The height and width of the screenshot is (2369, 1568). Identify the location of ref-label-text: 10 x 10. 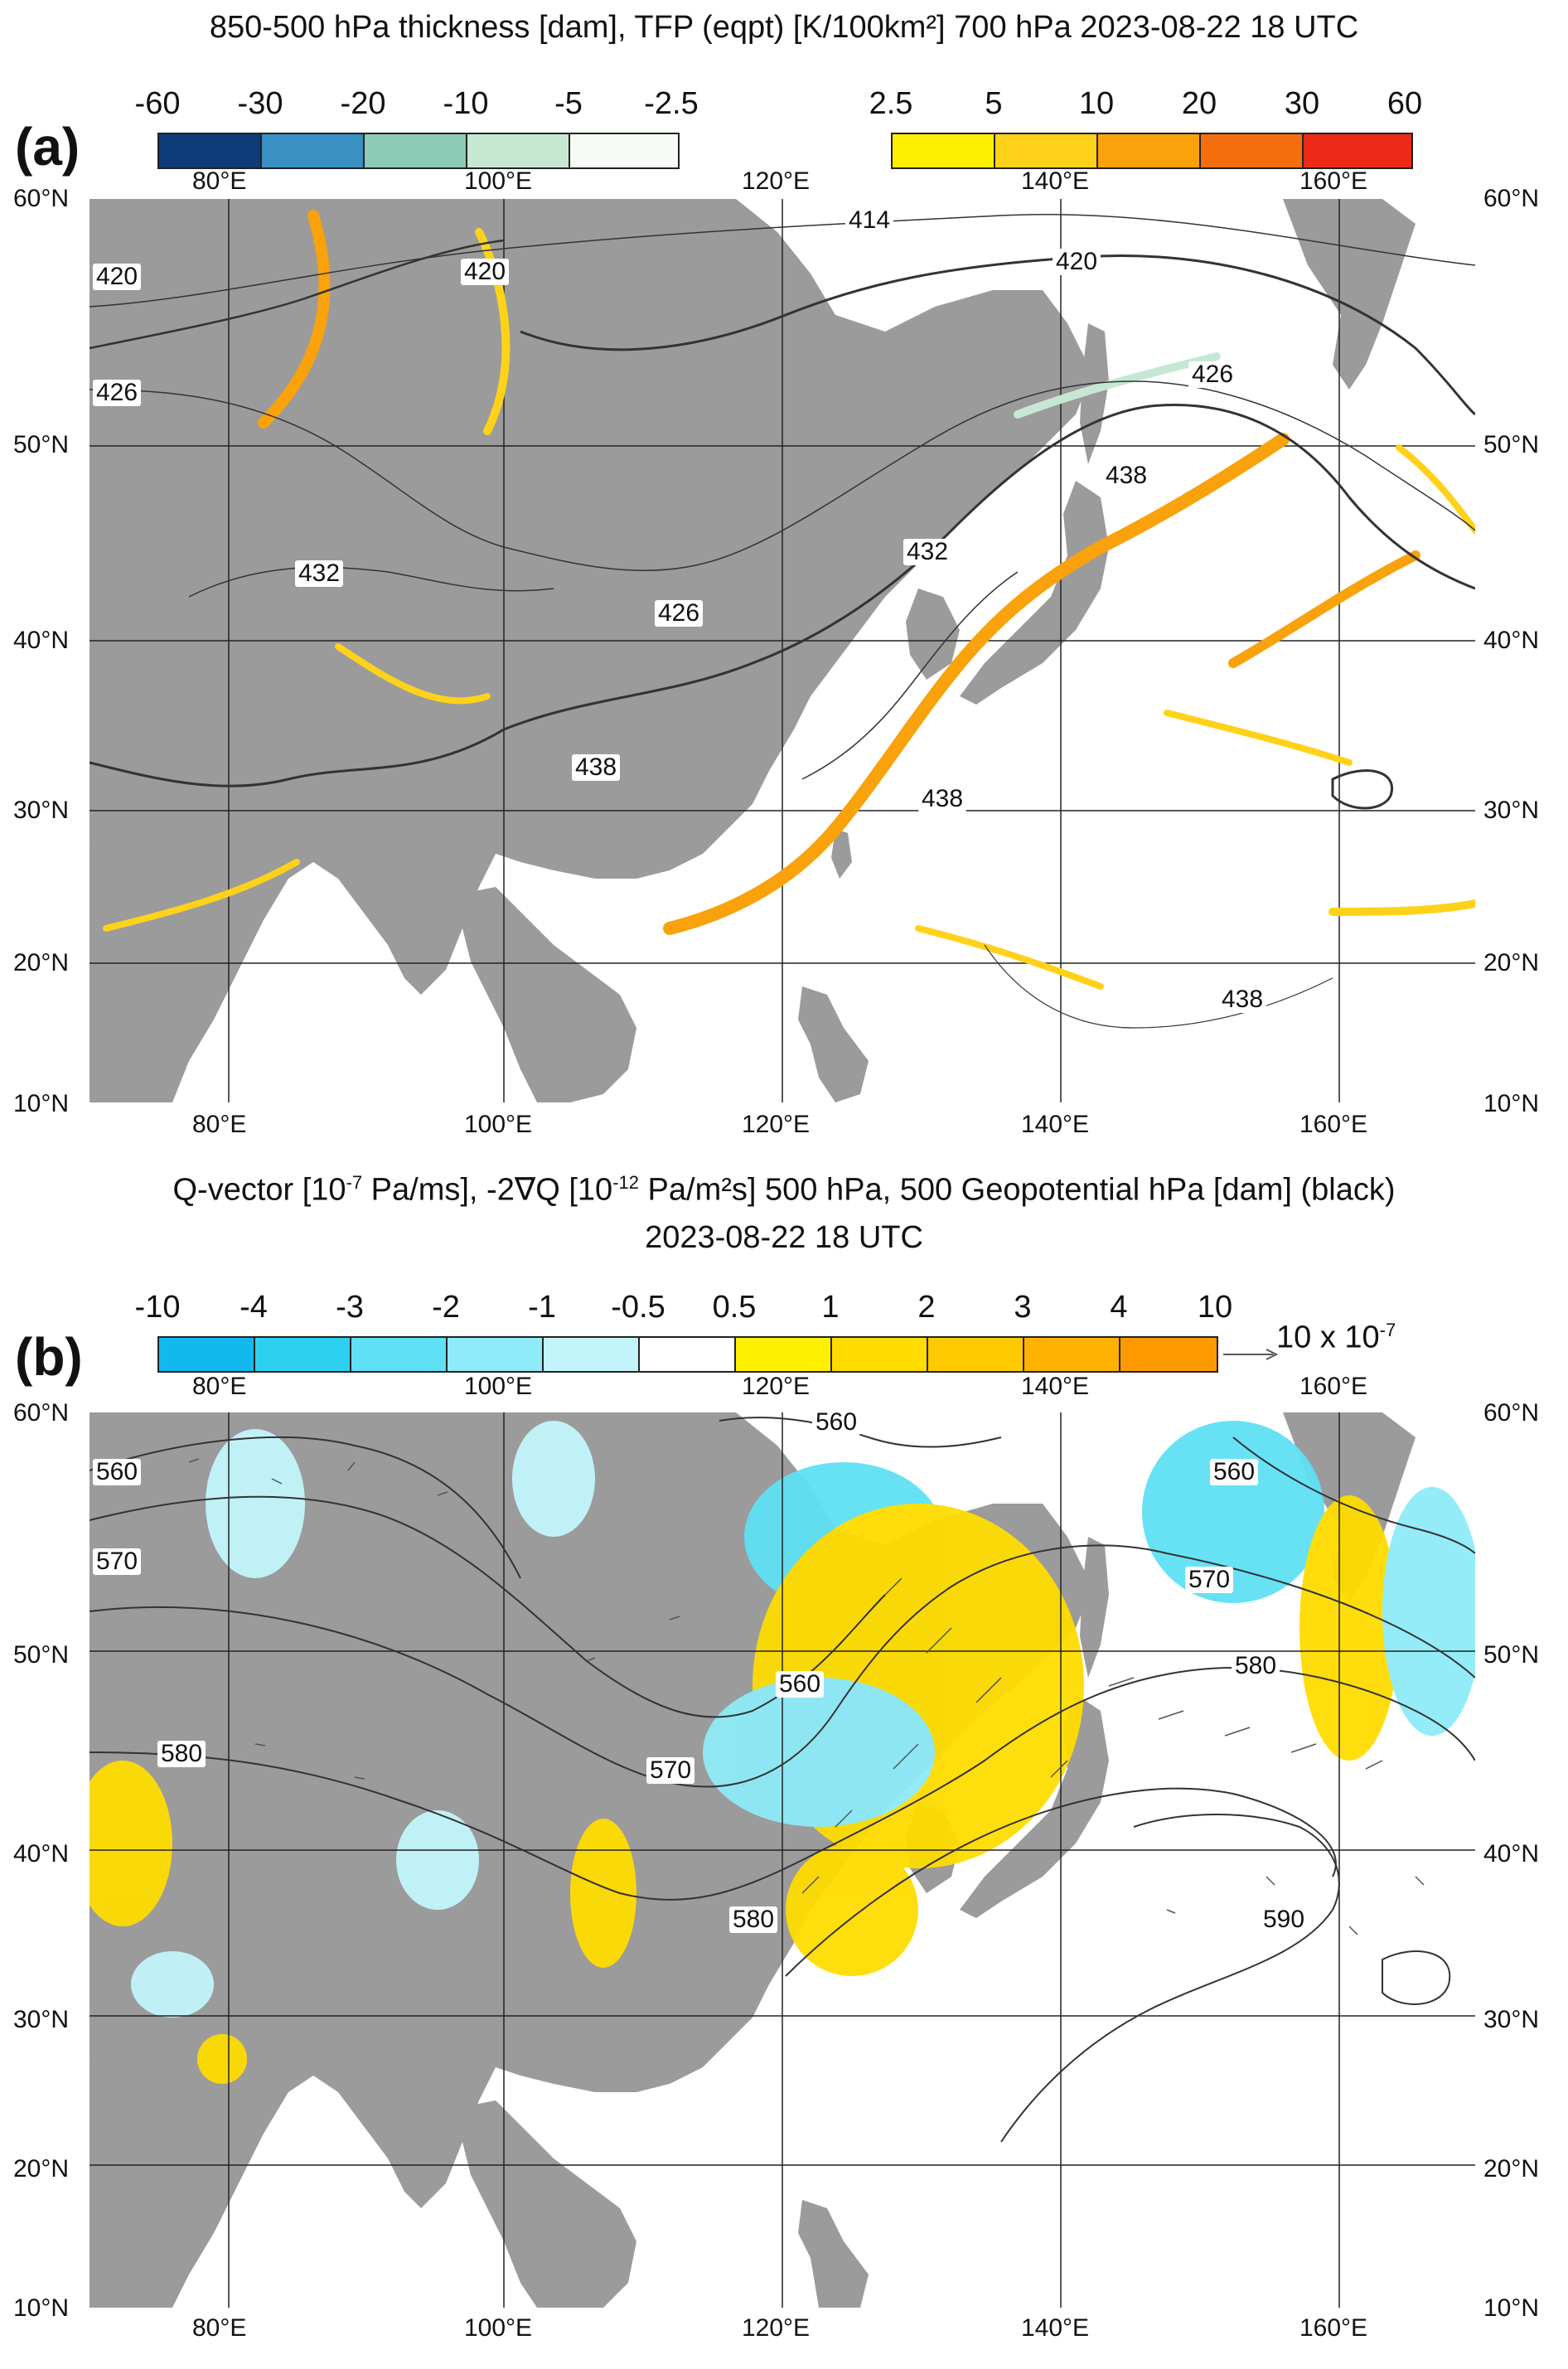
(1328, 1337).